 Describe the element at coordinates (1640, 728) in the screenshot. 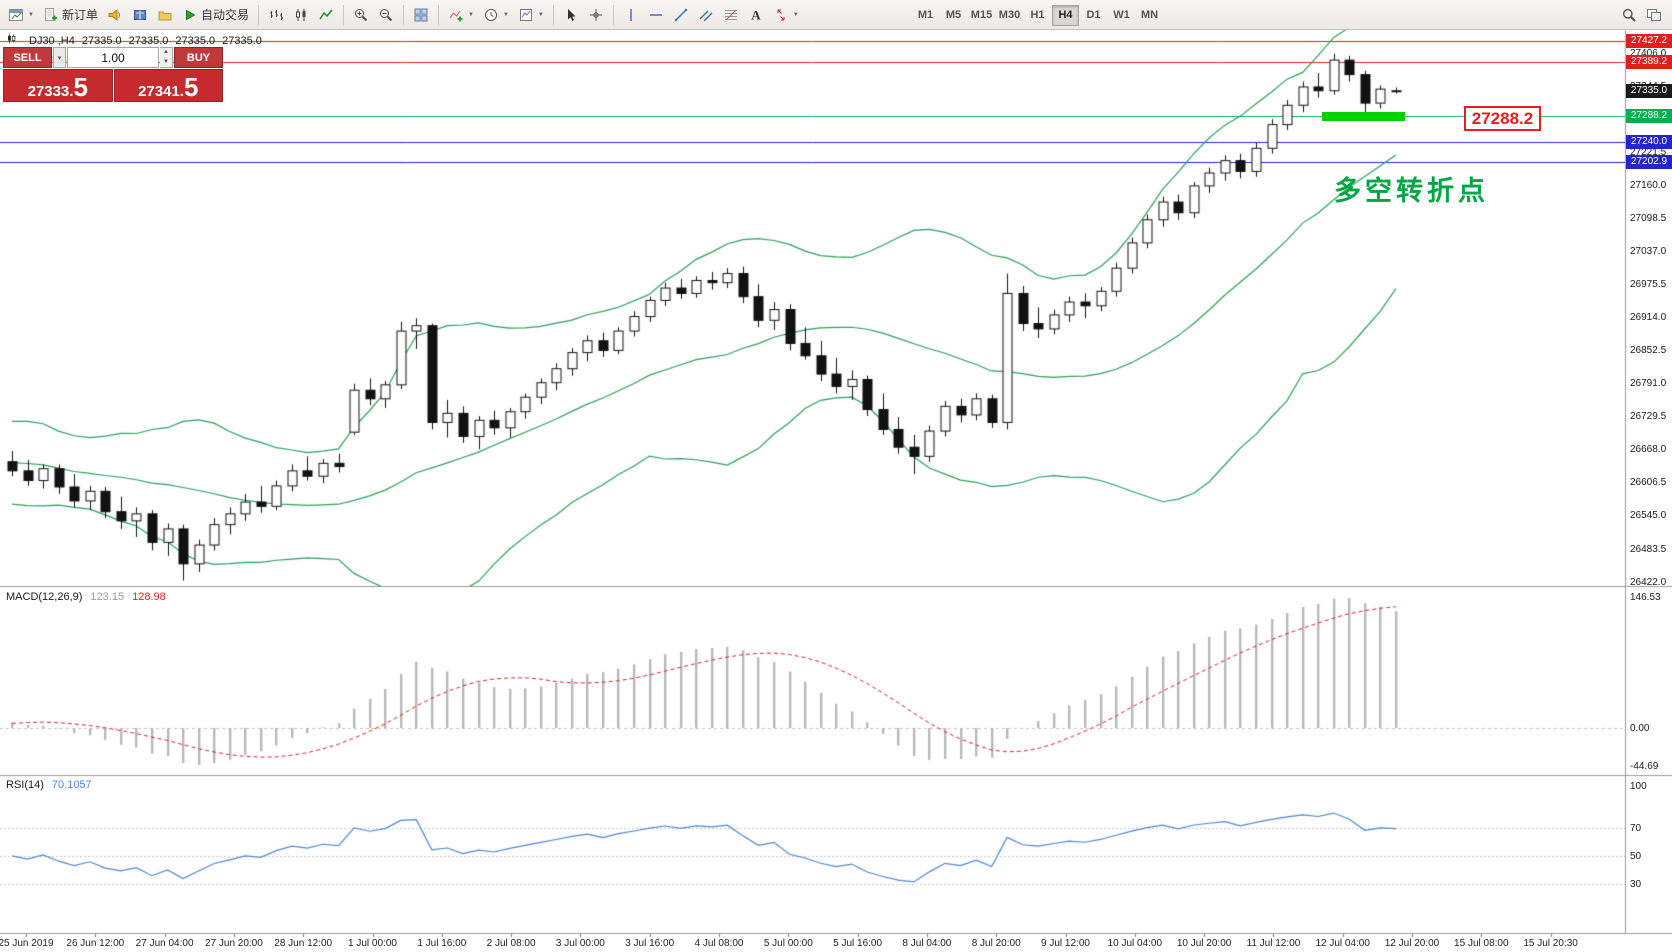

I see `macd-axis-label: 0.00` at that location.